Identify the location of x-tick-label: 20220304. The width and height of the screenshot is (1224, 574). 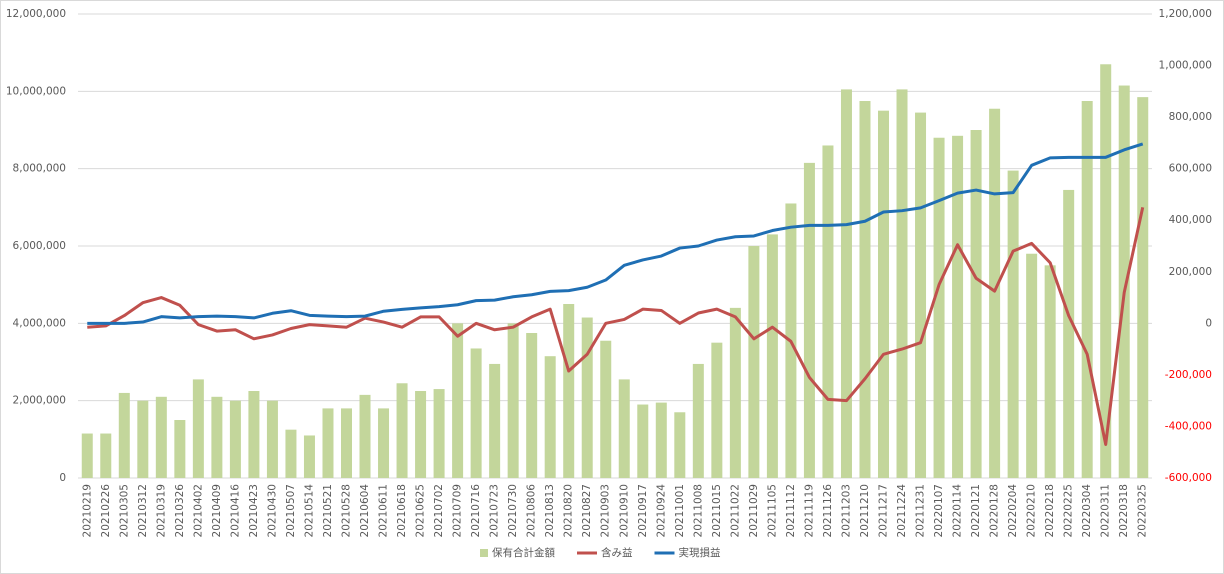
(1087, 511).